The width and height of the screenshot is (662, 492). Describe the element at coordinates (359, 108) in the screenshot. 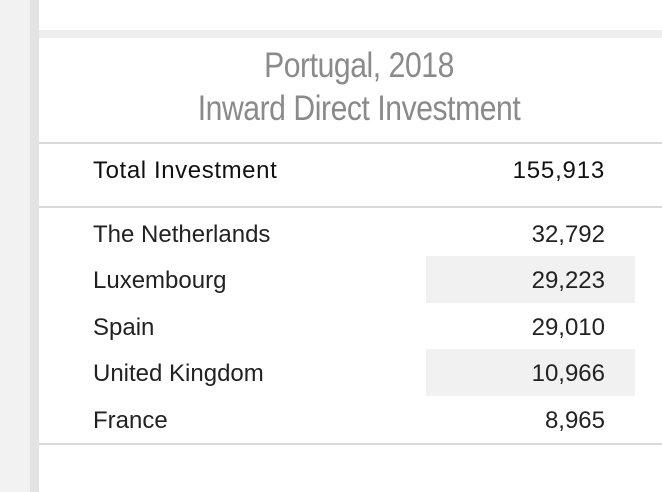

I see `title-subject: Inward Direct Investment` at that location.